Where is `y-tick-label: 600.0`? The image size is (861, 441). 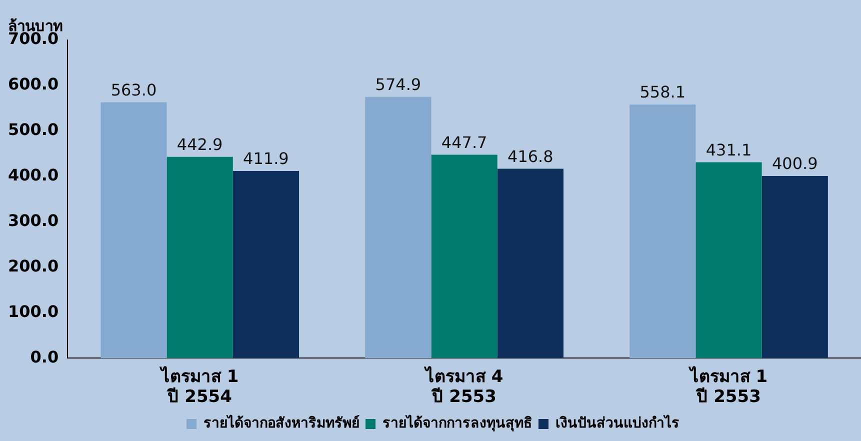
y-tick-label: 600.0 is located at coordinates (33, 84).